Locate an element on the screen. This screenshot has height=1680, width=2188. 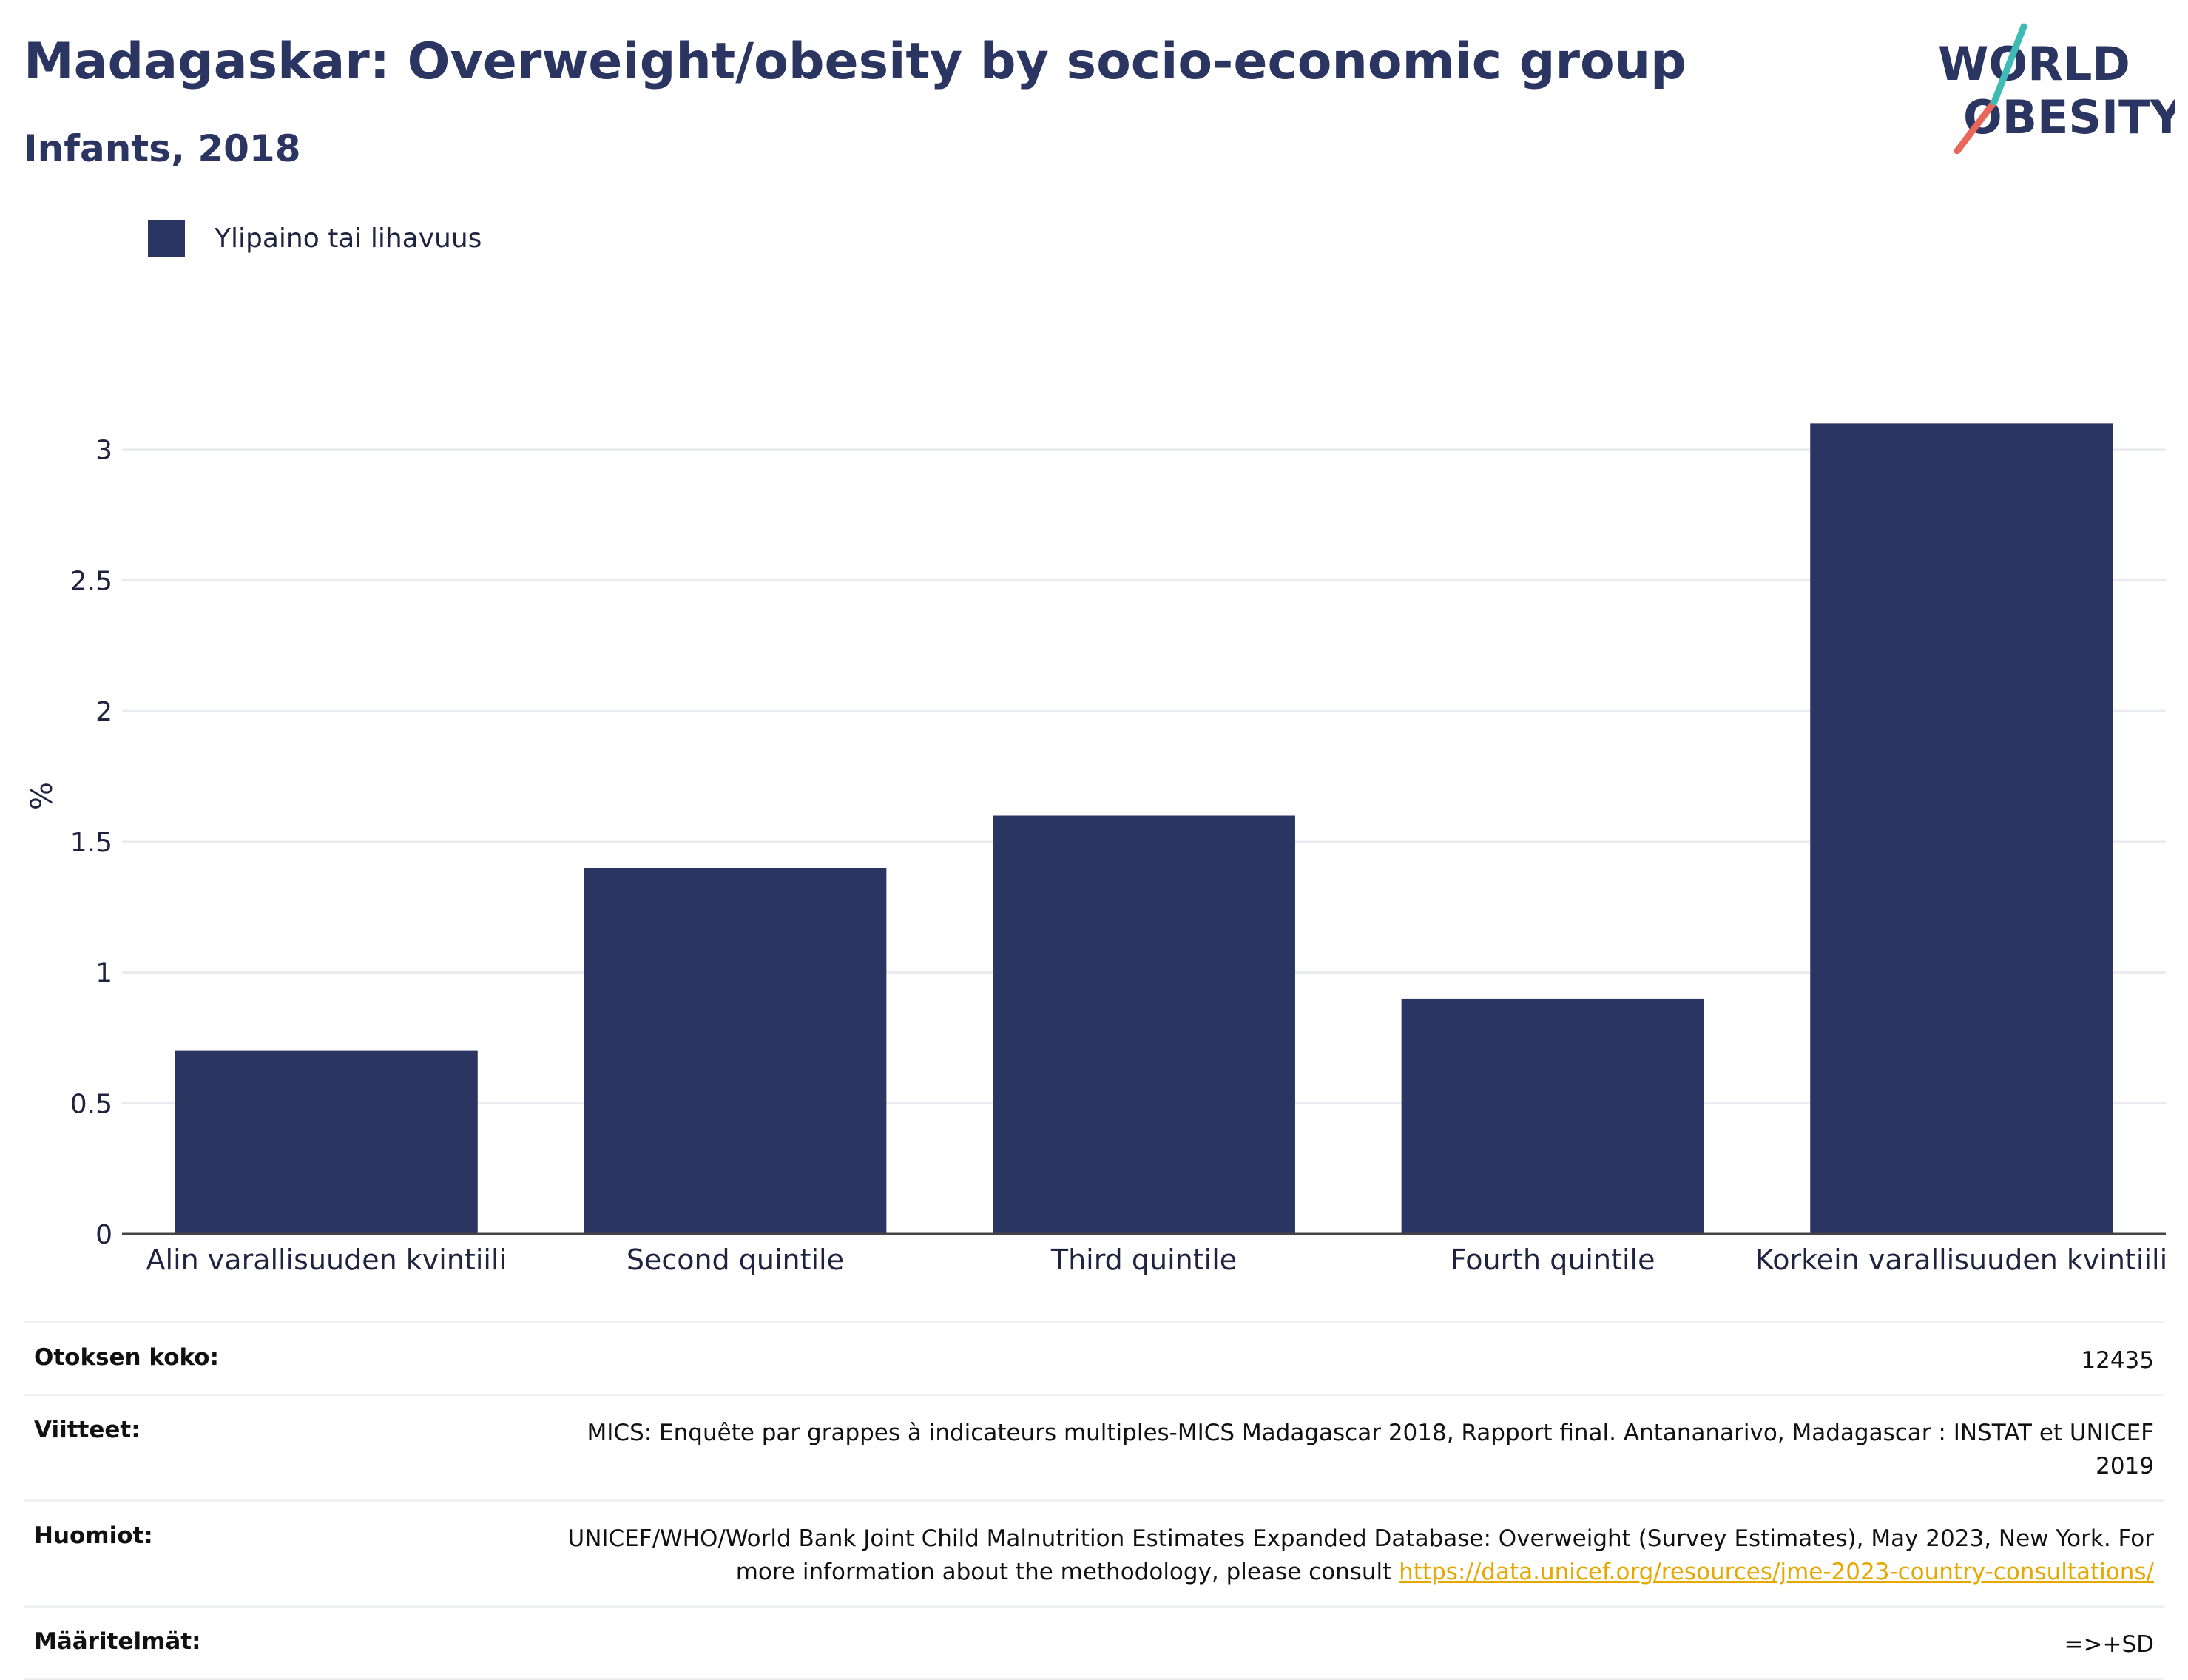
references-label: Viitteet: is located at coordinates (88, 1430).